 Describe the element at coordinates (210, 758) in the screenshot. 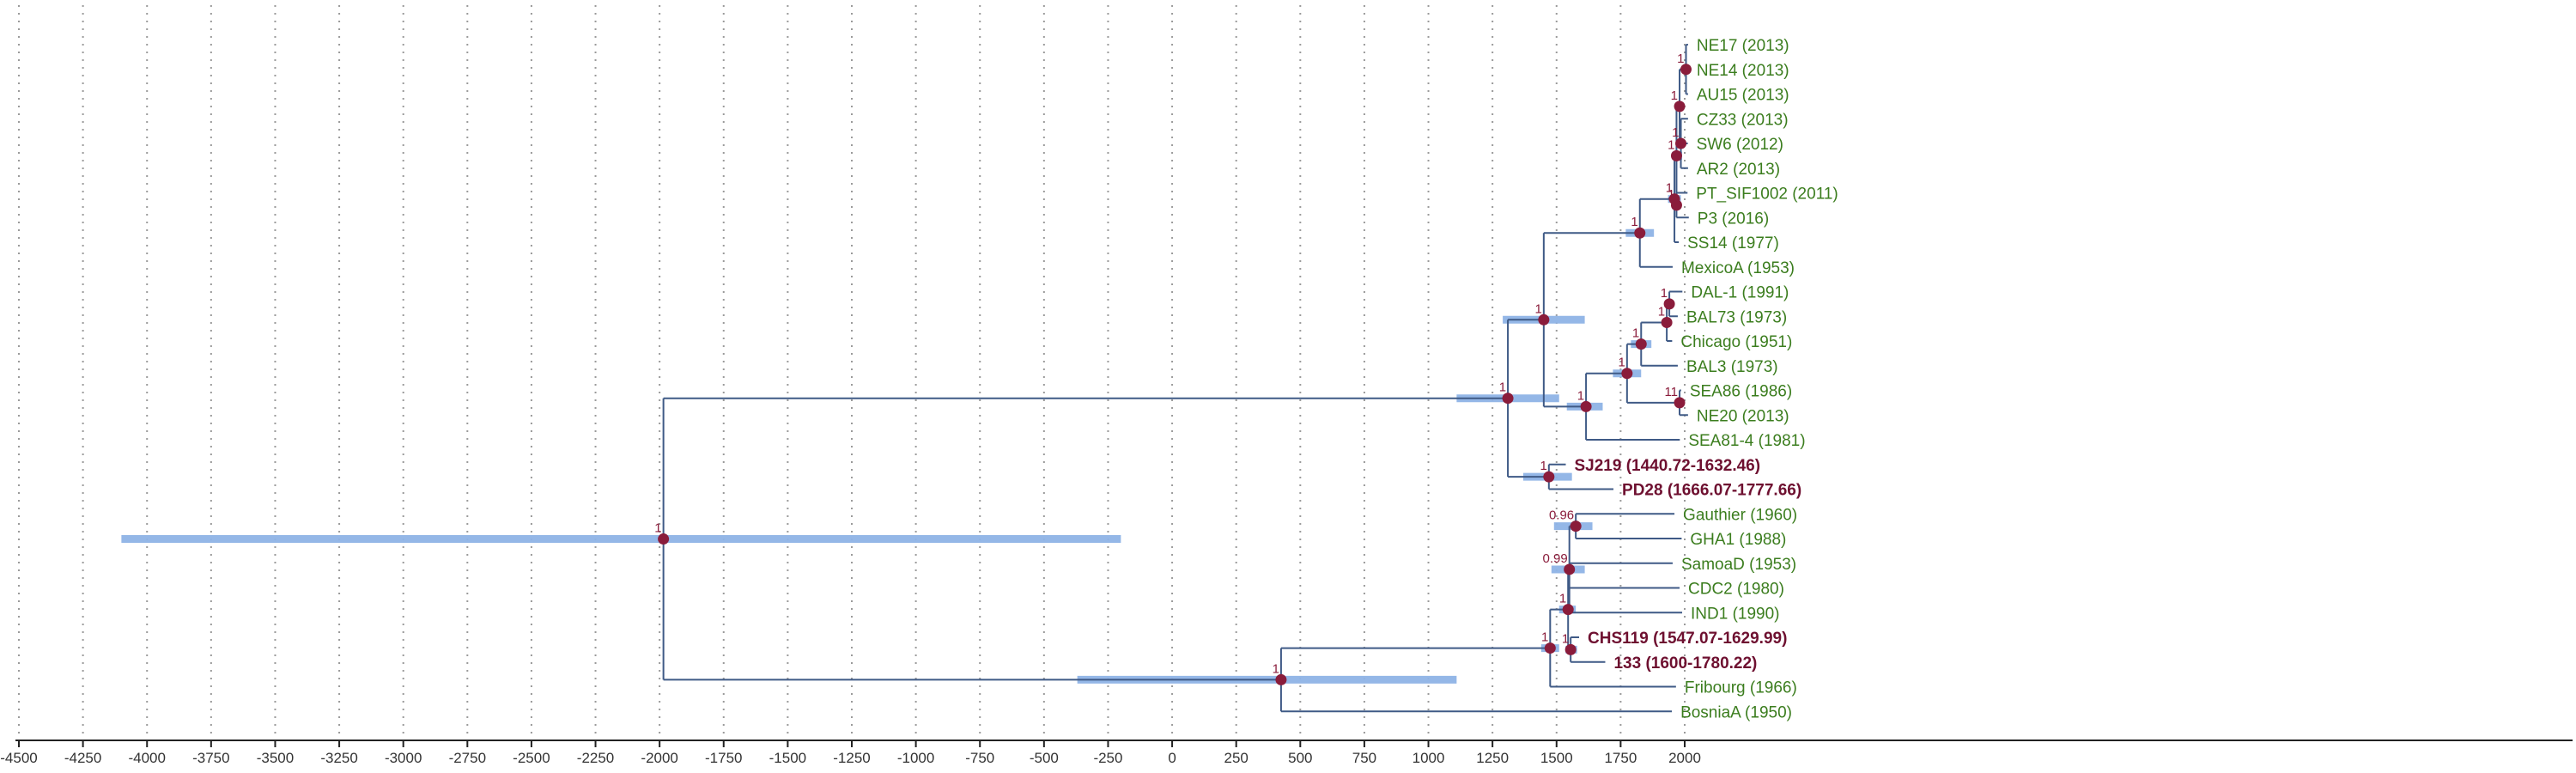

I see `axis-tick-label: -3750` at that location.